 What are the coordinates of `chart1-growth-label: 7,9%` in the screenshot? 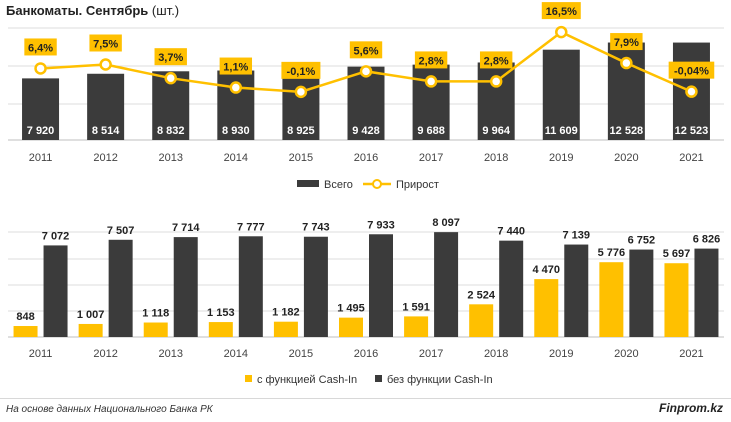 It's located at (626, 43).